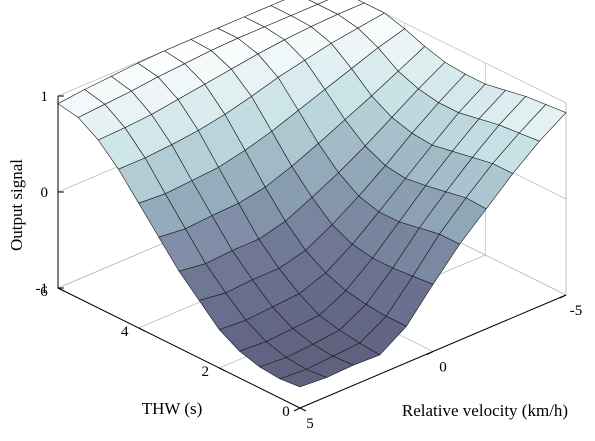 The width and height of the screenshot is (595, 441). What do you see at coordinates (179, 348) in the screenshot?
I see `thw-axis-line` at bounding box center [179, 348].